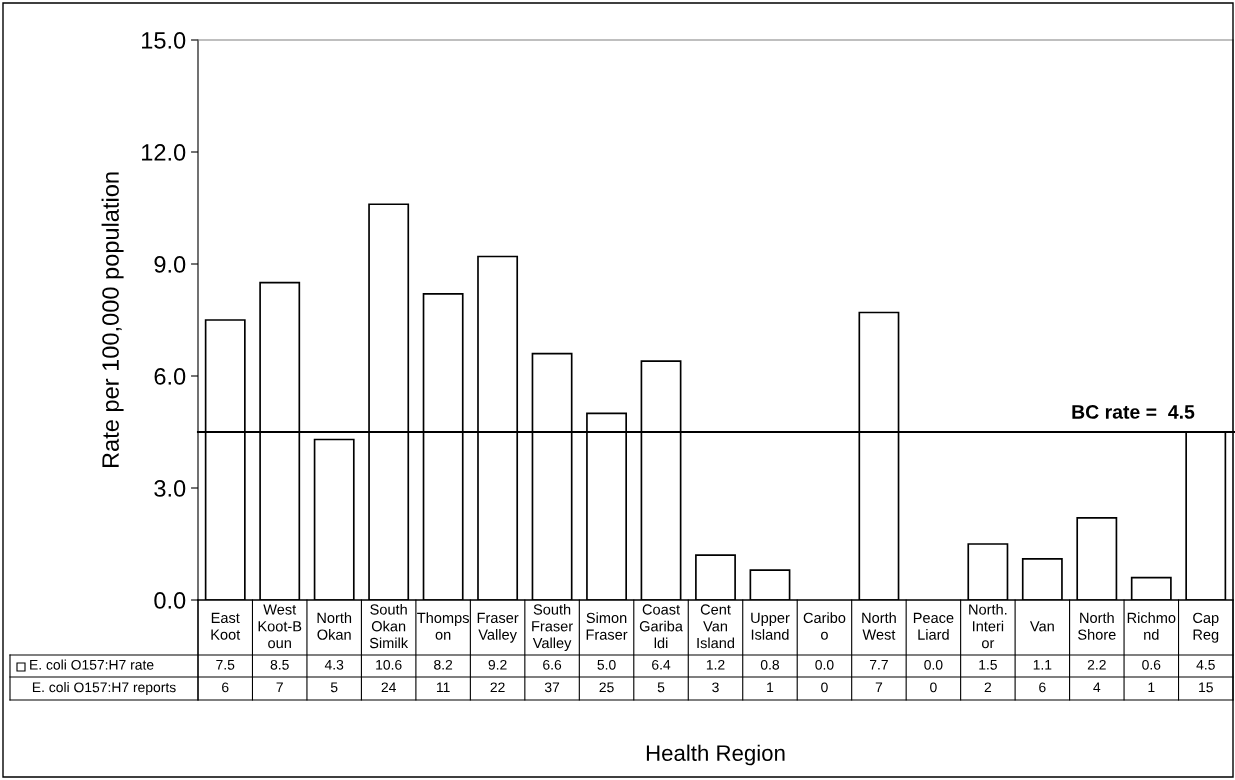 The height and width of the screenshot is (780, 1235). Describe the element at coordinates (606, 664) in the screenshot. I see `text: 5.0` at that location.